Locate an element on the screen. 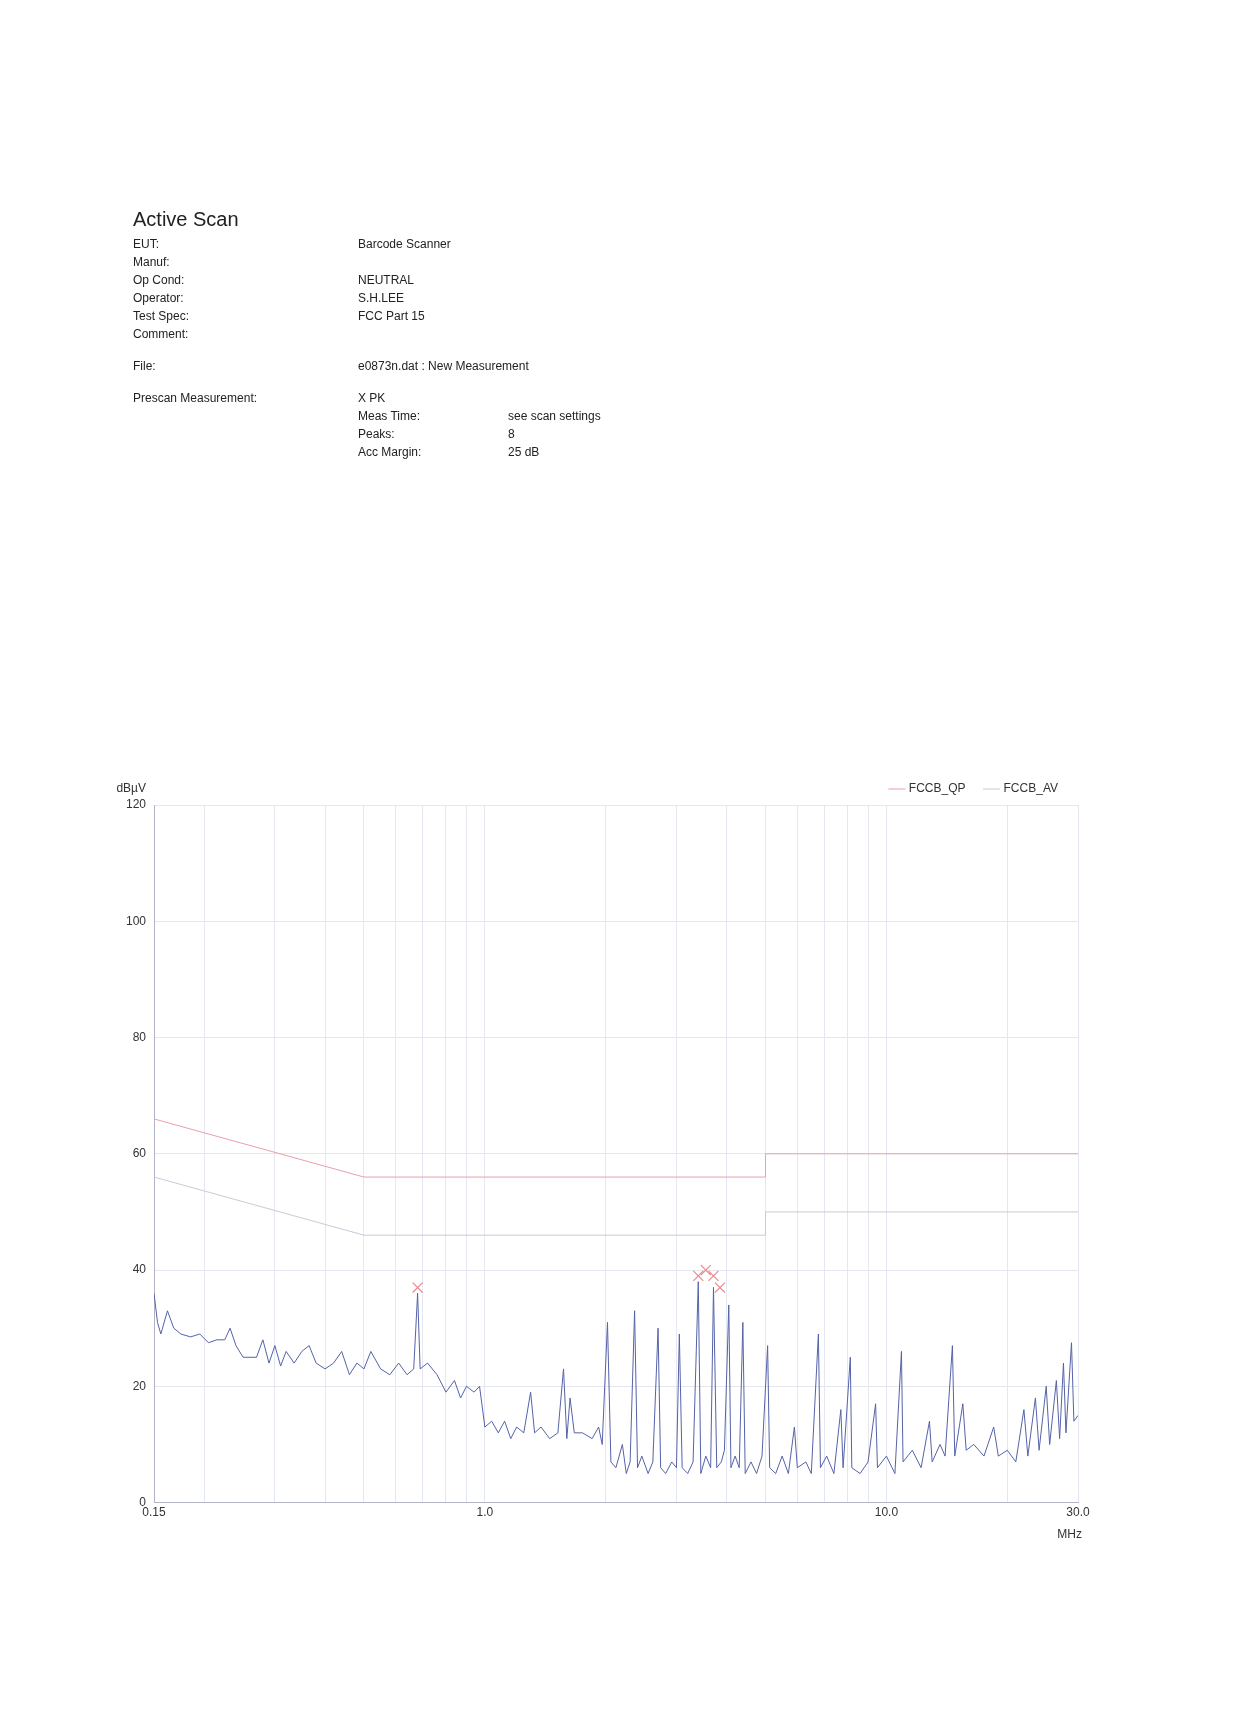 The width and height of the screenshot is (1252, 1722). y-tick-label: 40 is located at coordinates (139, 1269).